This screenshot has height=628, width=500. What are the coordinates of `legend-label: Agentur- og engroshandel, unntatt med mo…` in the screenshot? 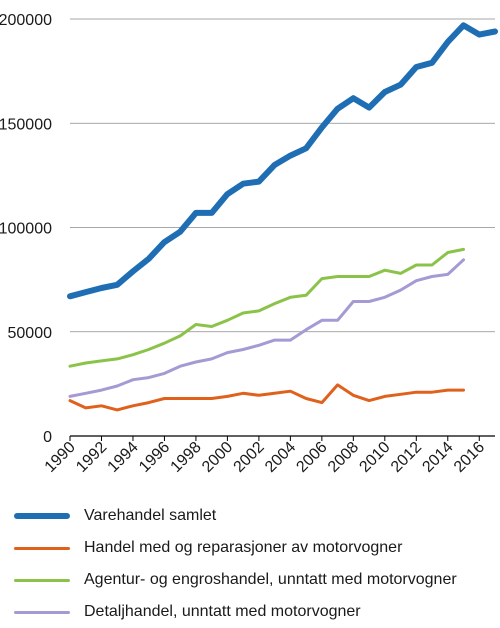 It's located at (270, 579).